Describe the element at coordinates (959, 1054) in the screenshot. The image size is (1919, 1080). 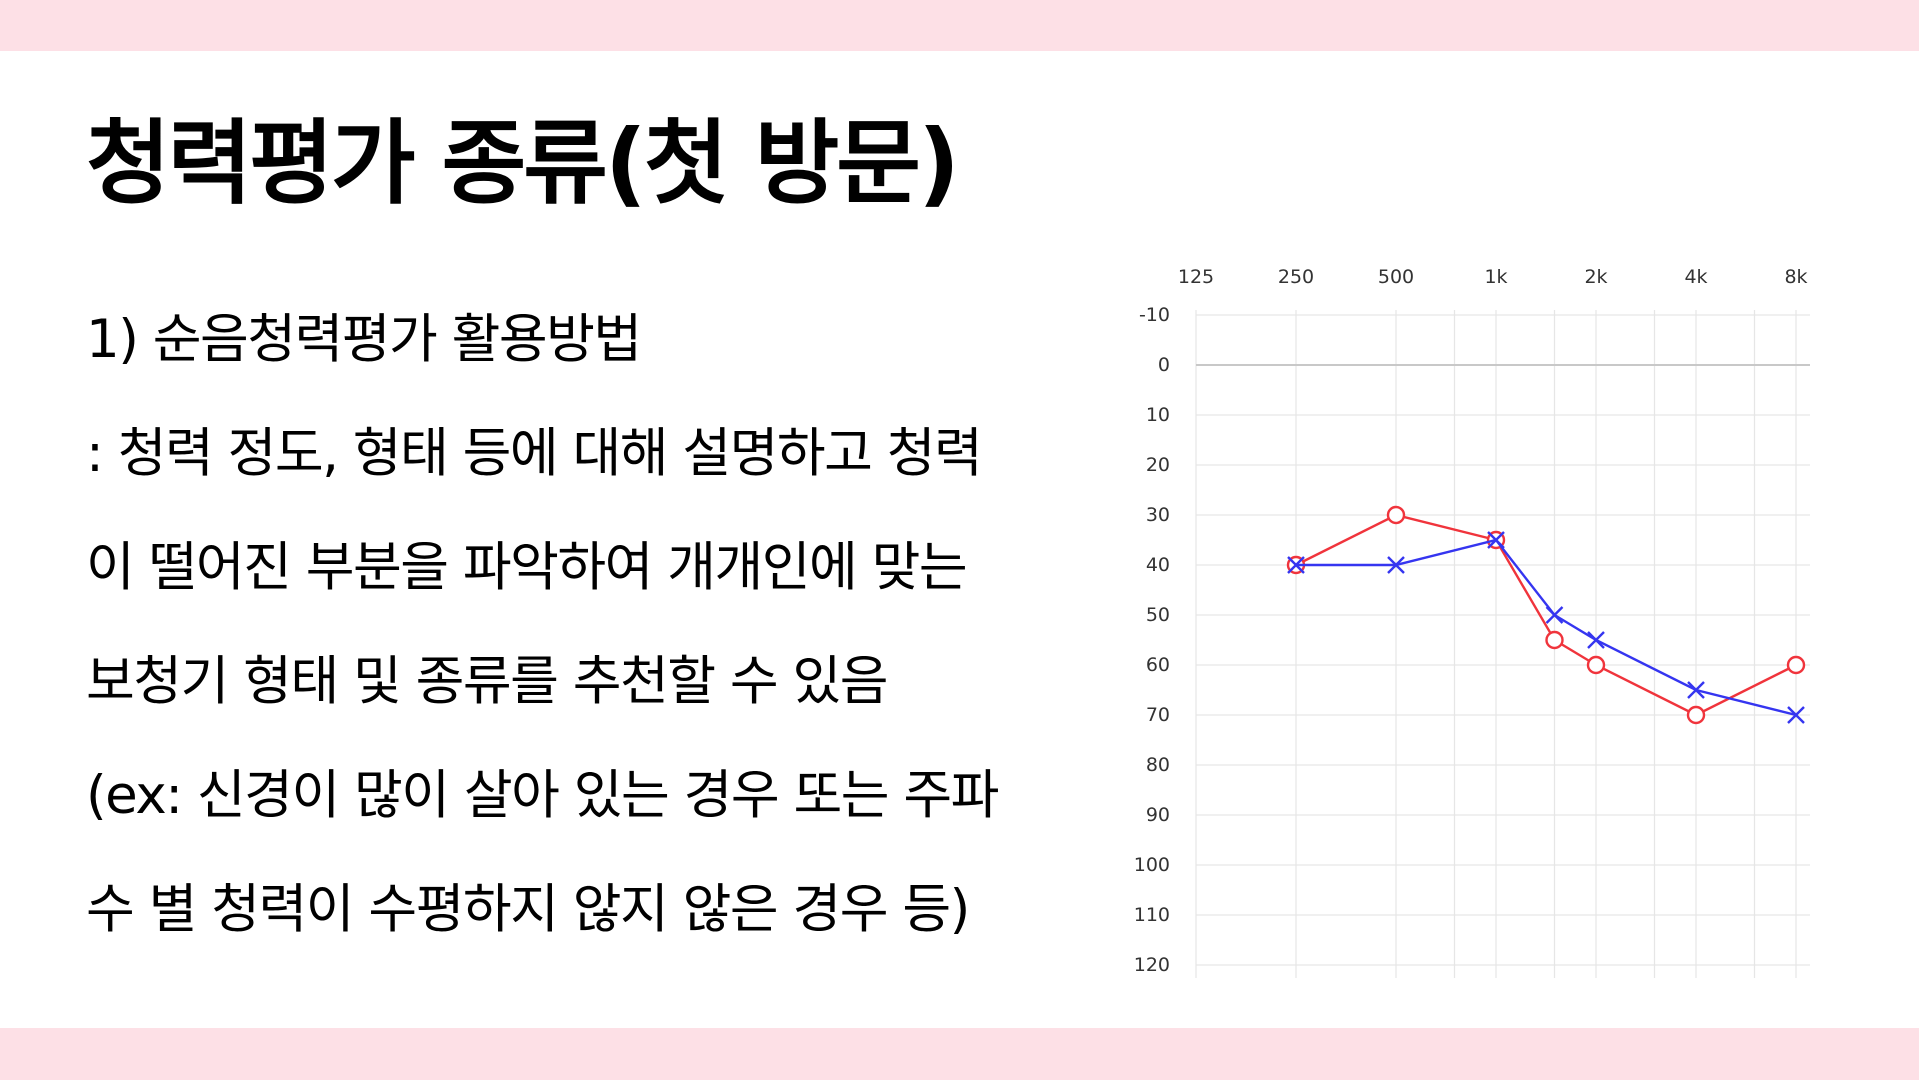
I see `bottom-band` at that location.